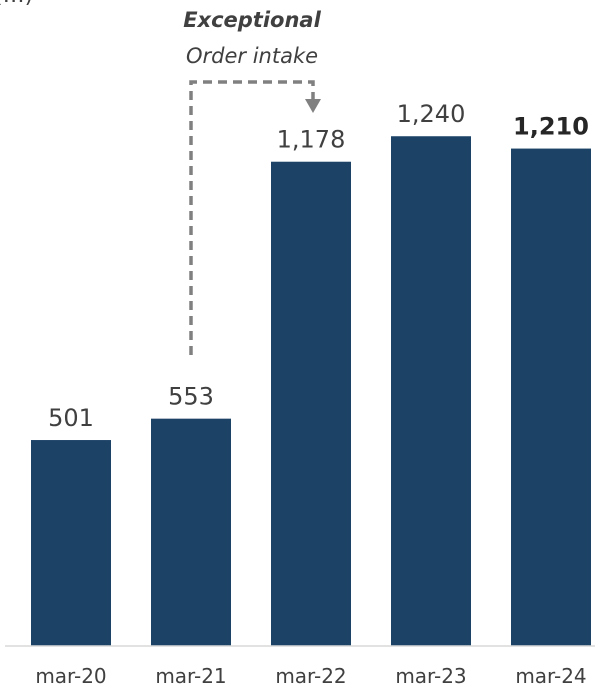  Describe the element at coordinates (551, 127) in the screenshot. I see `data-label-mar-24: 1,210` at that location.